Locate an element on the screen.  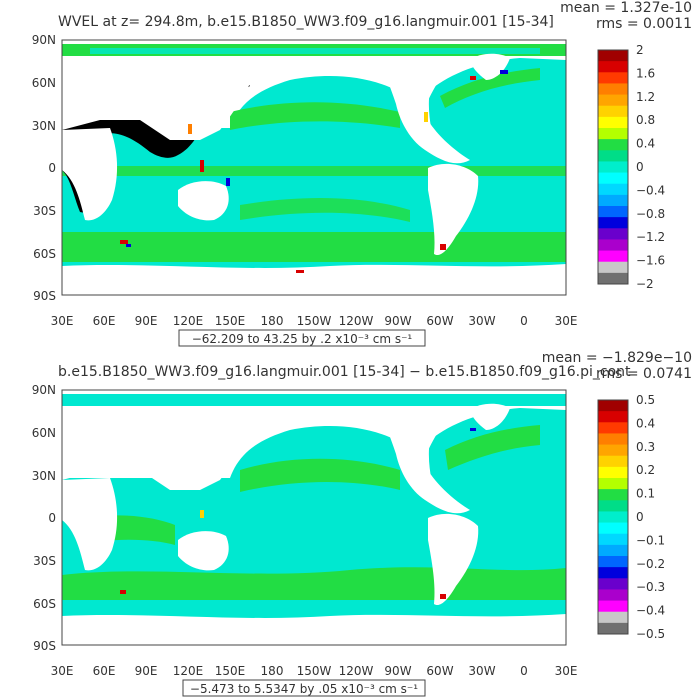
range-label: −5.473 to 5.5347 by .05 x10⁻³ cm s⁻¹ is located at coordinates (304, 689).